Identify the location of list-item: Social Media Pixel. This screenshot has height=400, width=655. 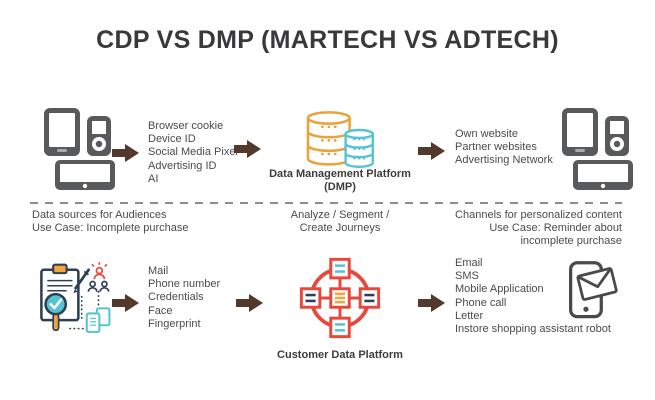
(193, 152).